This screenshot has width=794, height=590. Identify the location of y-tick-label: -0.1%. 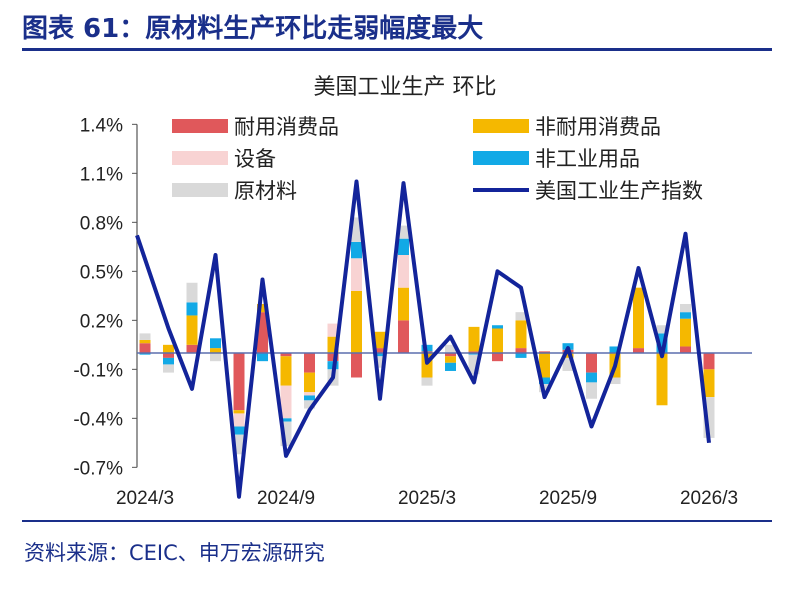
(98, 370).